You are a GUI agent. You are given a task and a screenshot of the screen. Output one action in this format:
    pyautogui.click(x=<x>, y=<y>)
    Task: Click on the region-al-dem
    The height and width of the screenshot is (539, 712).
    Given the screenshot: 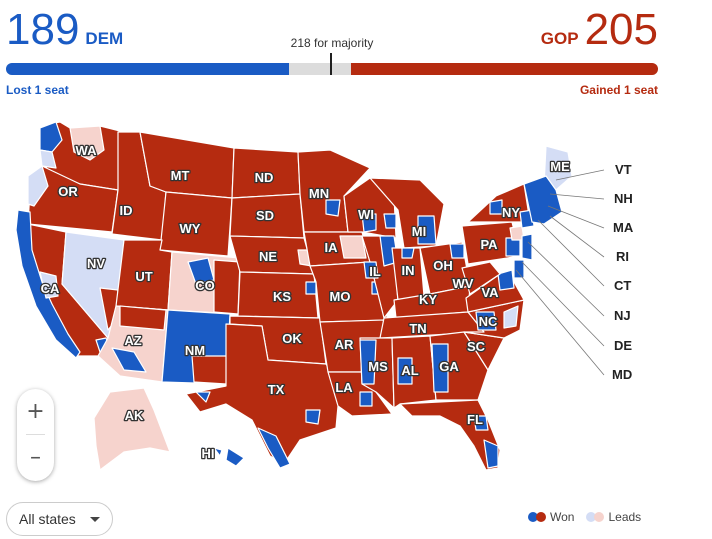 What is the action you would take?
    pyautogui.click(x=405, y=371)
    